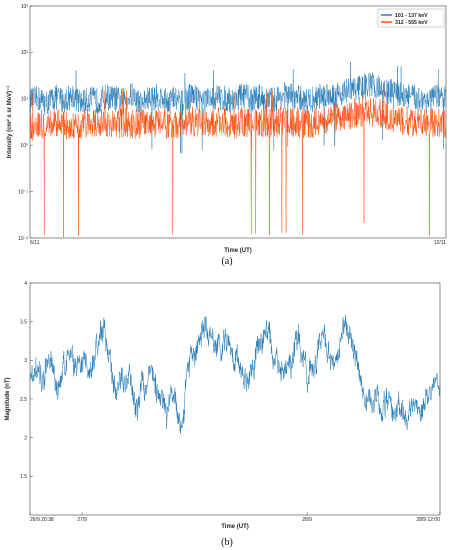  Describe the element at coordinates (23, 192) in the screenshot. I see `plot-a-ytick-label: 10⁻¹` at that location.